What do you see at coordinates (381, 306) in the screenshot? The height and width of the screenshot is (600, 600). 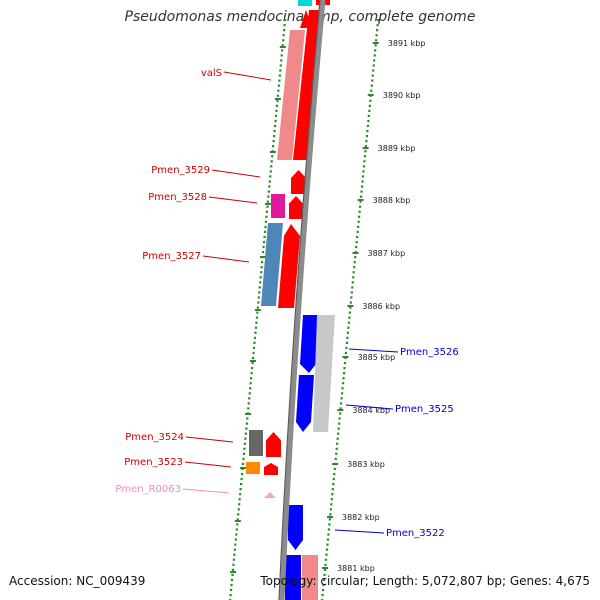 I see `tick-label: 3886 kbp` at bounding box center [381, 306].